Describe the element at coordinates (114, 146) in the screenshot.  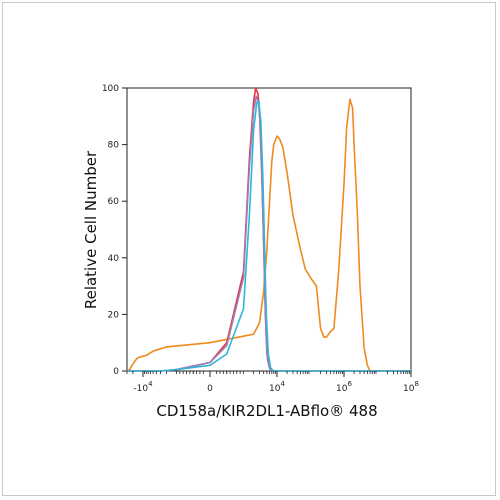
I see `y-tick-label: 80` at that location.